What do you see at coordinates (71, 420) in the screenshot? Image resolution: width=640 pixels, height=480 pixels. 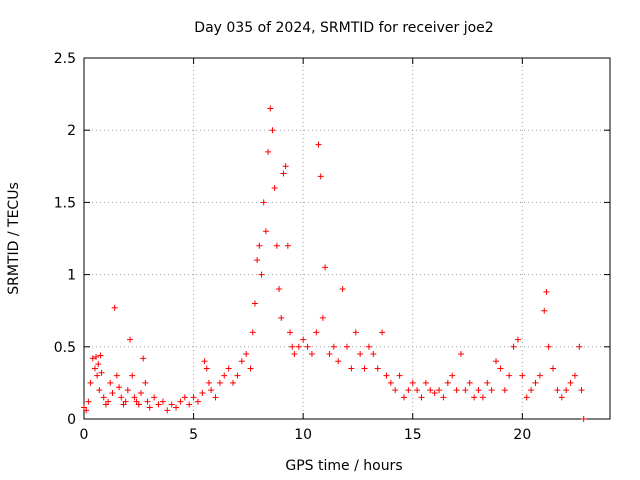 I see `y-tick-label: 0` at bounding box center [71, 420].